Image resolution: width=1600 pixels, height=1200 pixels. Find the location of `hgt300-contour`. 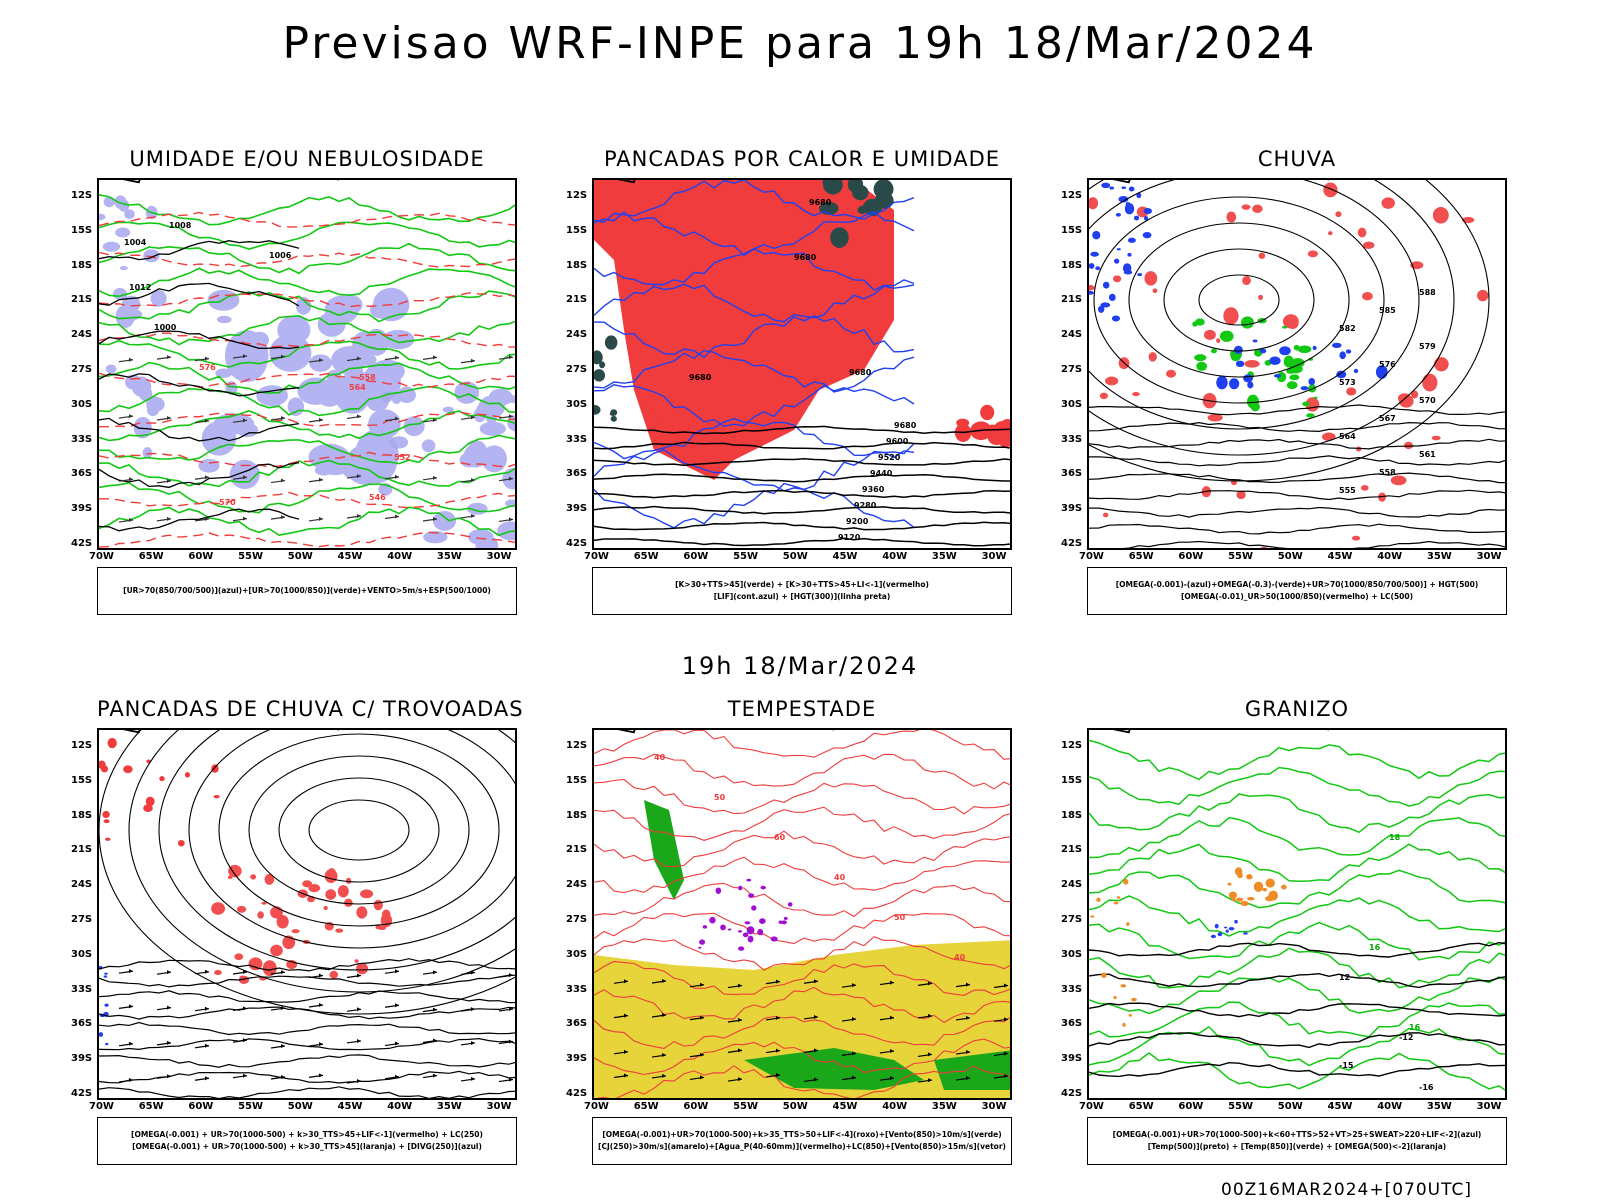

hgt300-contour is located at coordinates (802, 494).